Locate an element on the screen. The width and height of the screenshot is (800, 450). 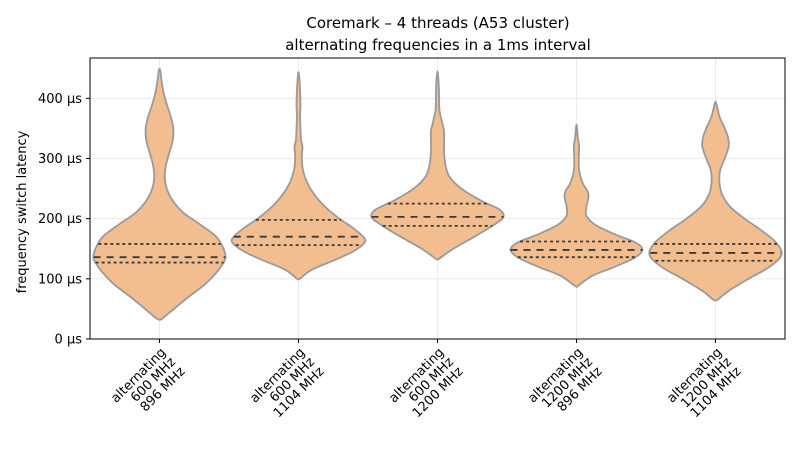
y-axis-label: frequency switch latency is located at coordinates (22, 211).